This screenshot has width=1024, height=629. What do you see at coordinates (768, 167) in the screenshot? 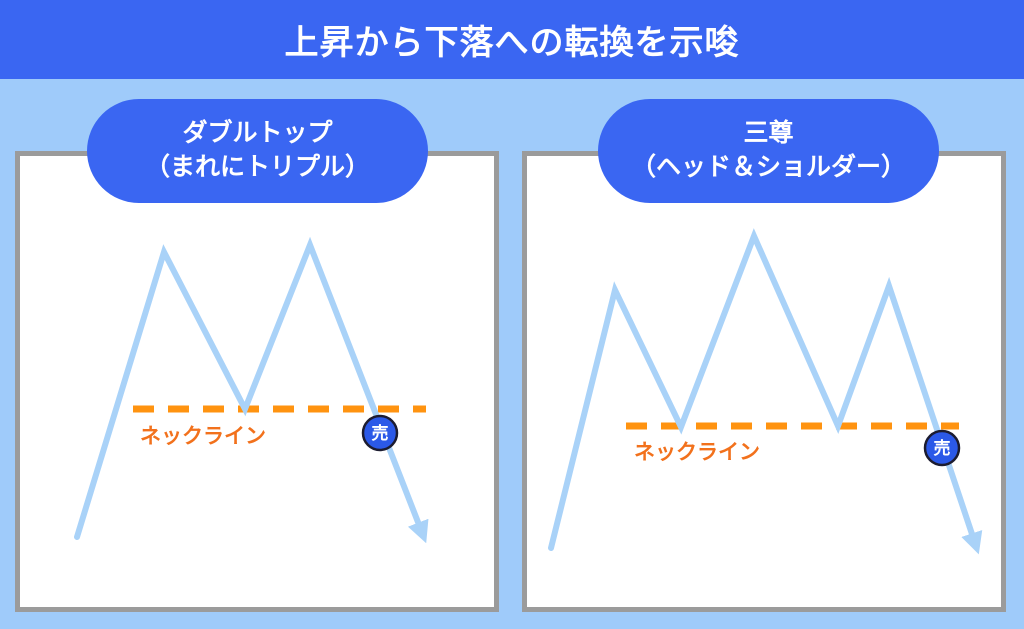
I see `head-and-shoulders-heading-line2: （ヘッド＆ショルダー）` at bounding box center [768, 167].